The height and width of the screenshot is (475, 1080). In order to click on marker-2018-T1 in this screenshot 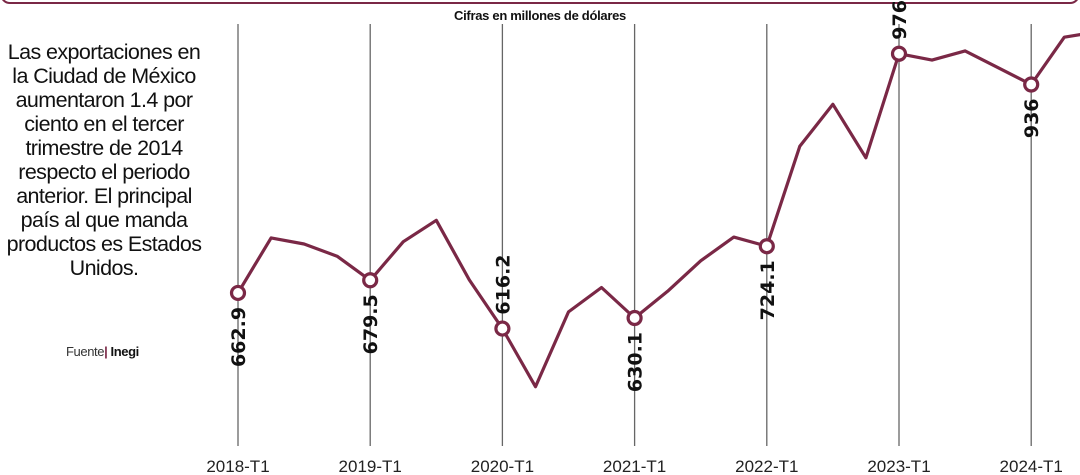, I will do `click(238, 293)`.